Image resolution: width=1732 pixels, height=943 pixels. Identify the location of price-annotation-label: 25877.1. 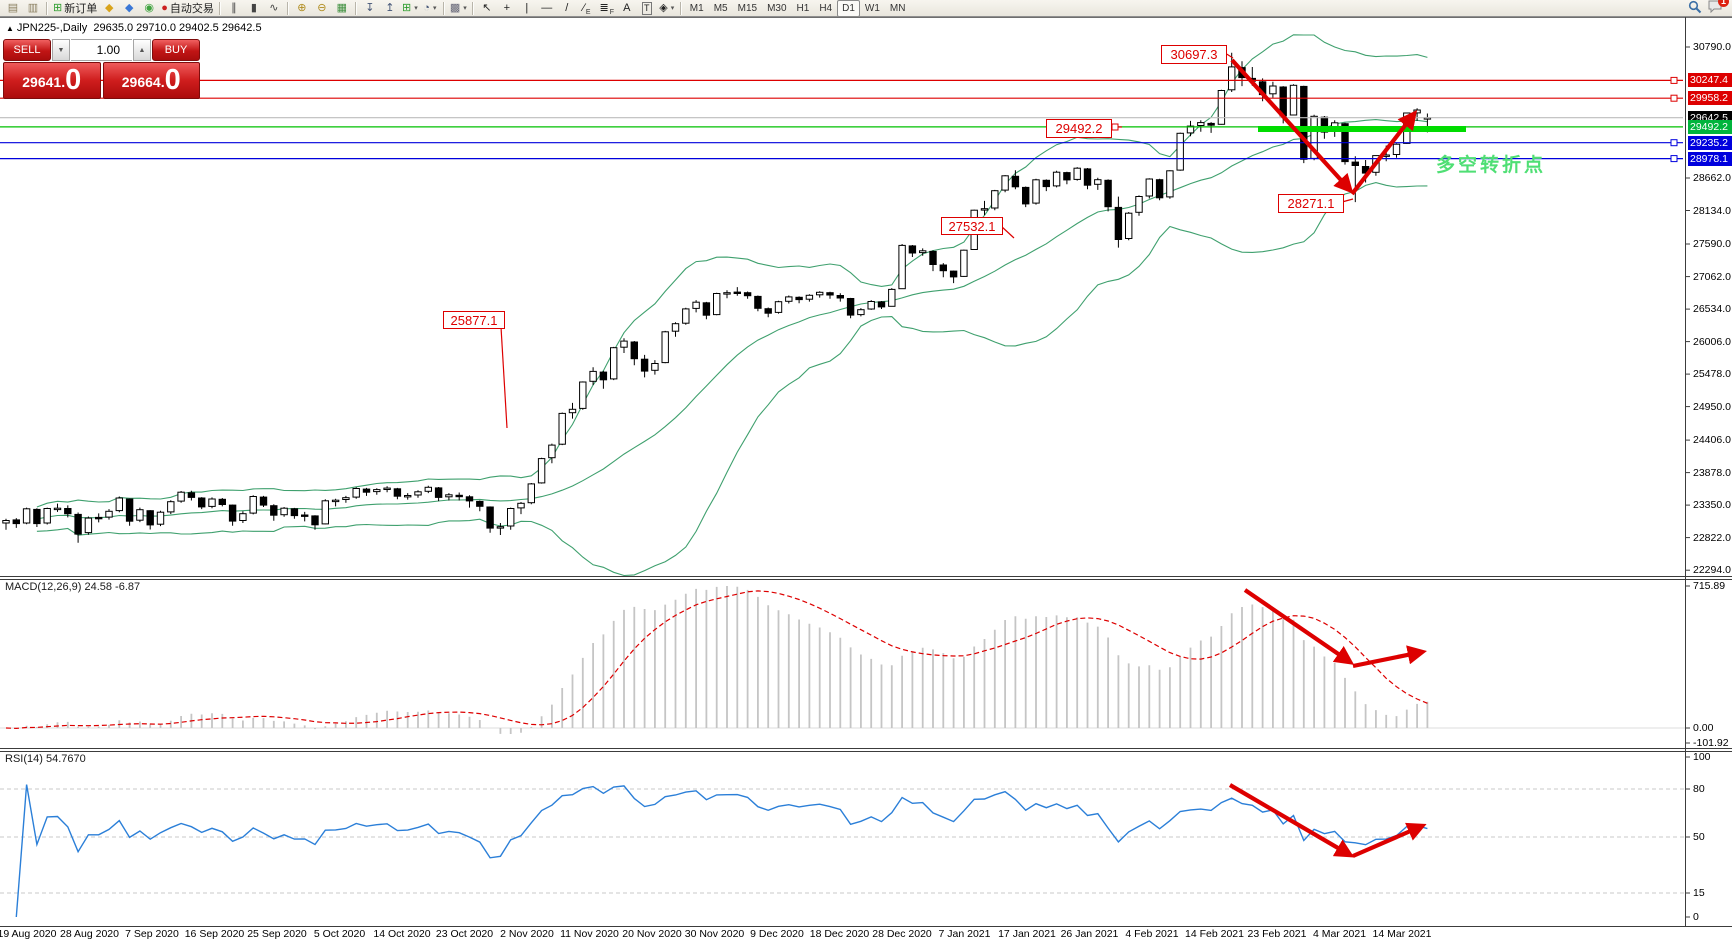
(474, 320).